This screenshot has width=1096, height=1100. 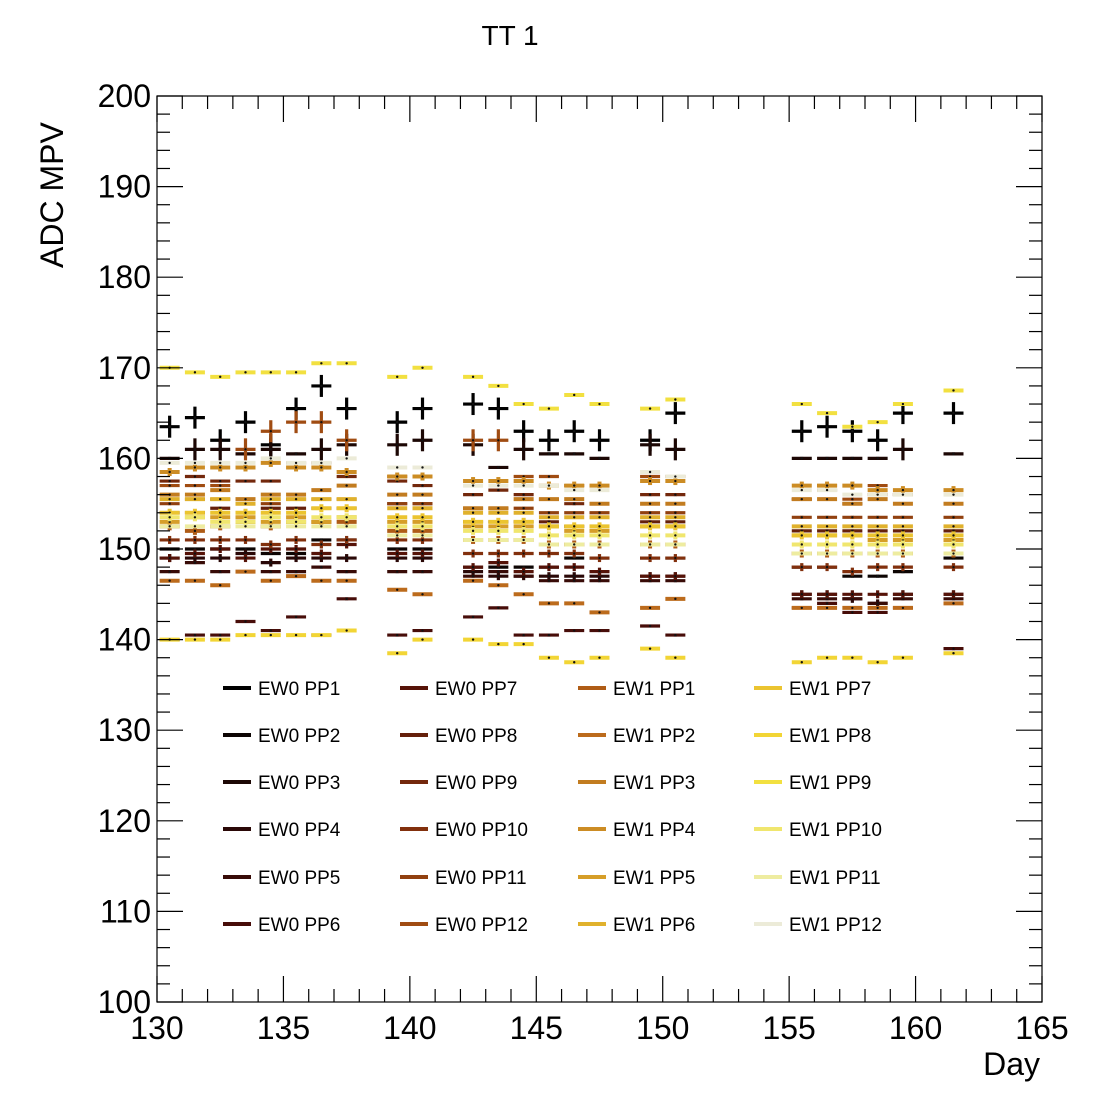 I want to click on legend-item: EW1 PP11, so click(x=817, y=878).